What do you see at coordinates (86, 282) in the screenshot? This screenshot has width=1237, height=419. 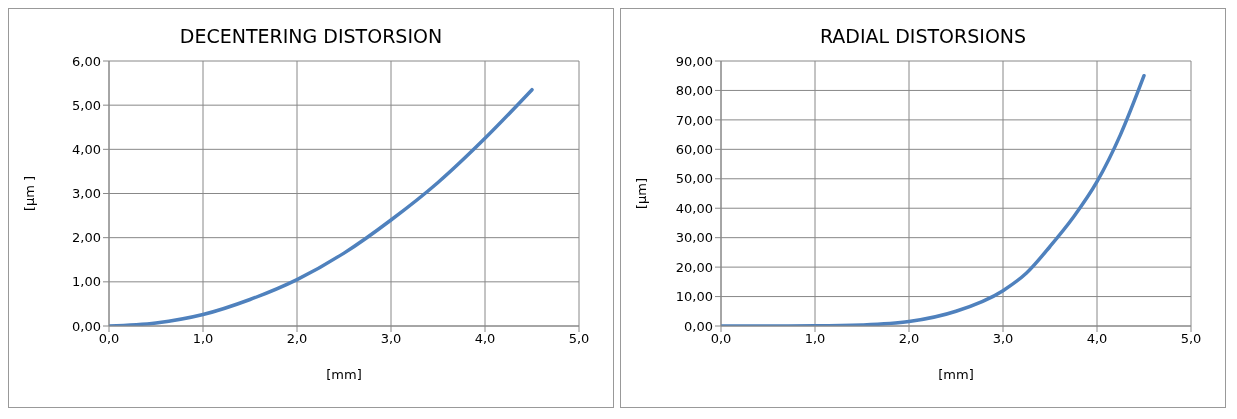 I see `y-tick-label: 1,00` at bounding box center [86, 282].